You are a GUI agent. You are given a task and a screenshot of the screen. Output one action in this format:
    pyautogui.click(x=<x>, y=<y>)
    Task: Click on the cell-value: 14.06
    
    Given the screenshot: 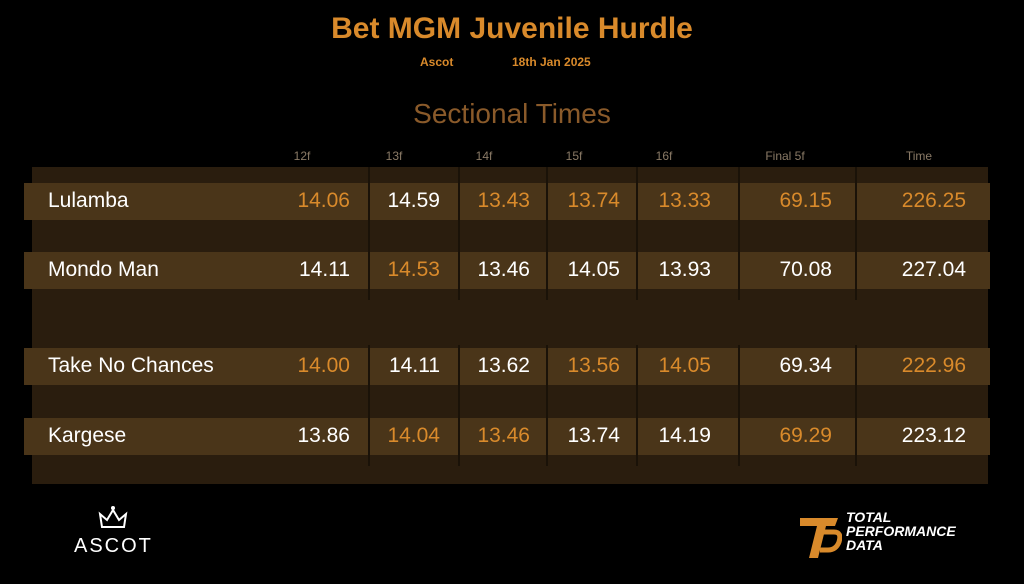 What is the action you would take?
    pyautogui.click(x=323, y=200)
    